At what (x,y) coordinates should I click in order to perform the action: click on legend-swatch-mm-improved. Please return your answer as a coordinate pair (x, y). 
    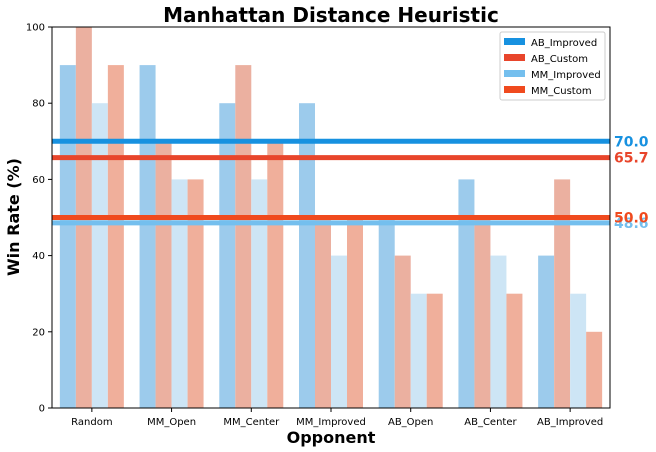
    Looking at the image, I should click on (514, 73).